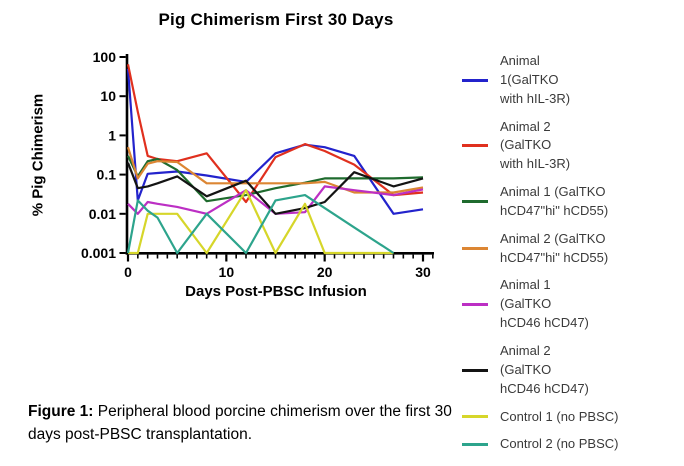 The width and height of the screenshot is (684, 466). Describe the element at coordinates (544, 369) in the screenshot. I see `legend-label: Animal 2 (GalTKO hCD46 hCD47)` at that location.